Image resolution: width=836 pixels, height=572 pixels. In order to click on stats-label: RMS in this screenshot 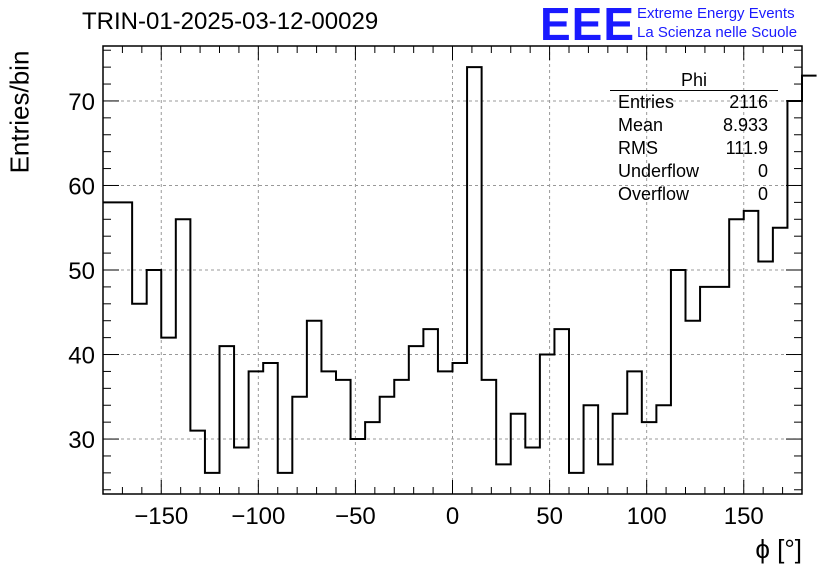, I will do `click(638, 148)`.